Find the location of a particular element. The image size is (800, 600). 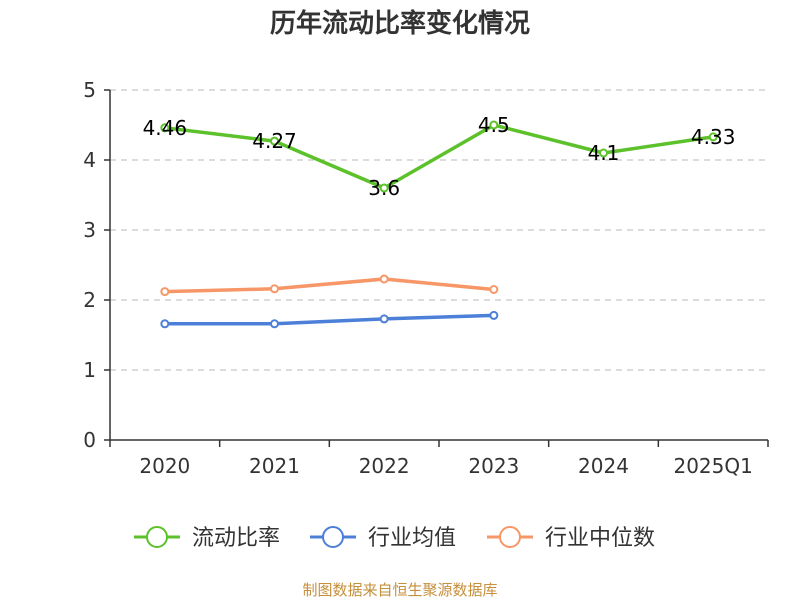

x-tick-label: 2020 is located at coordinates (164, 466).